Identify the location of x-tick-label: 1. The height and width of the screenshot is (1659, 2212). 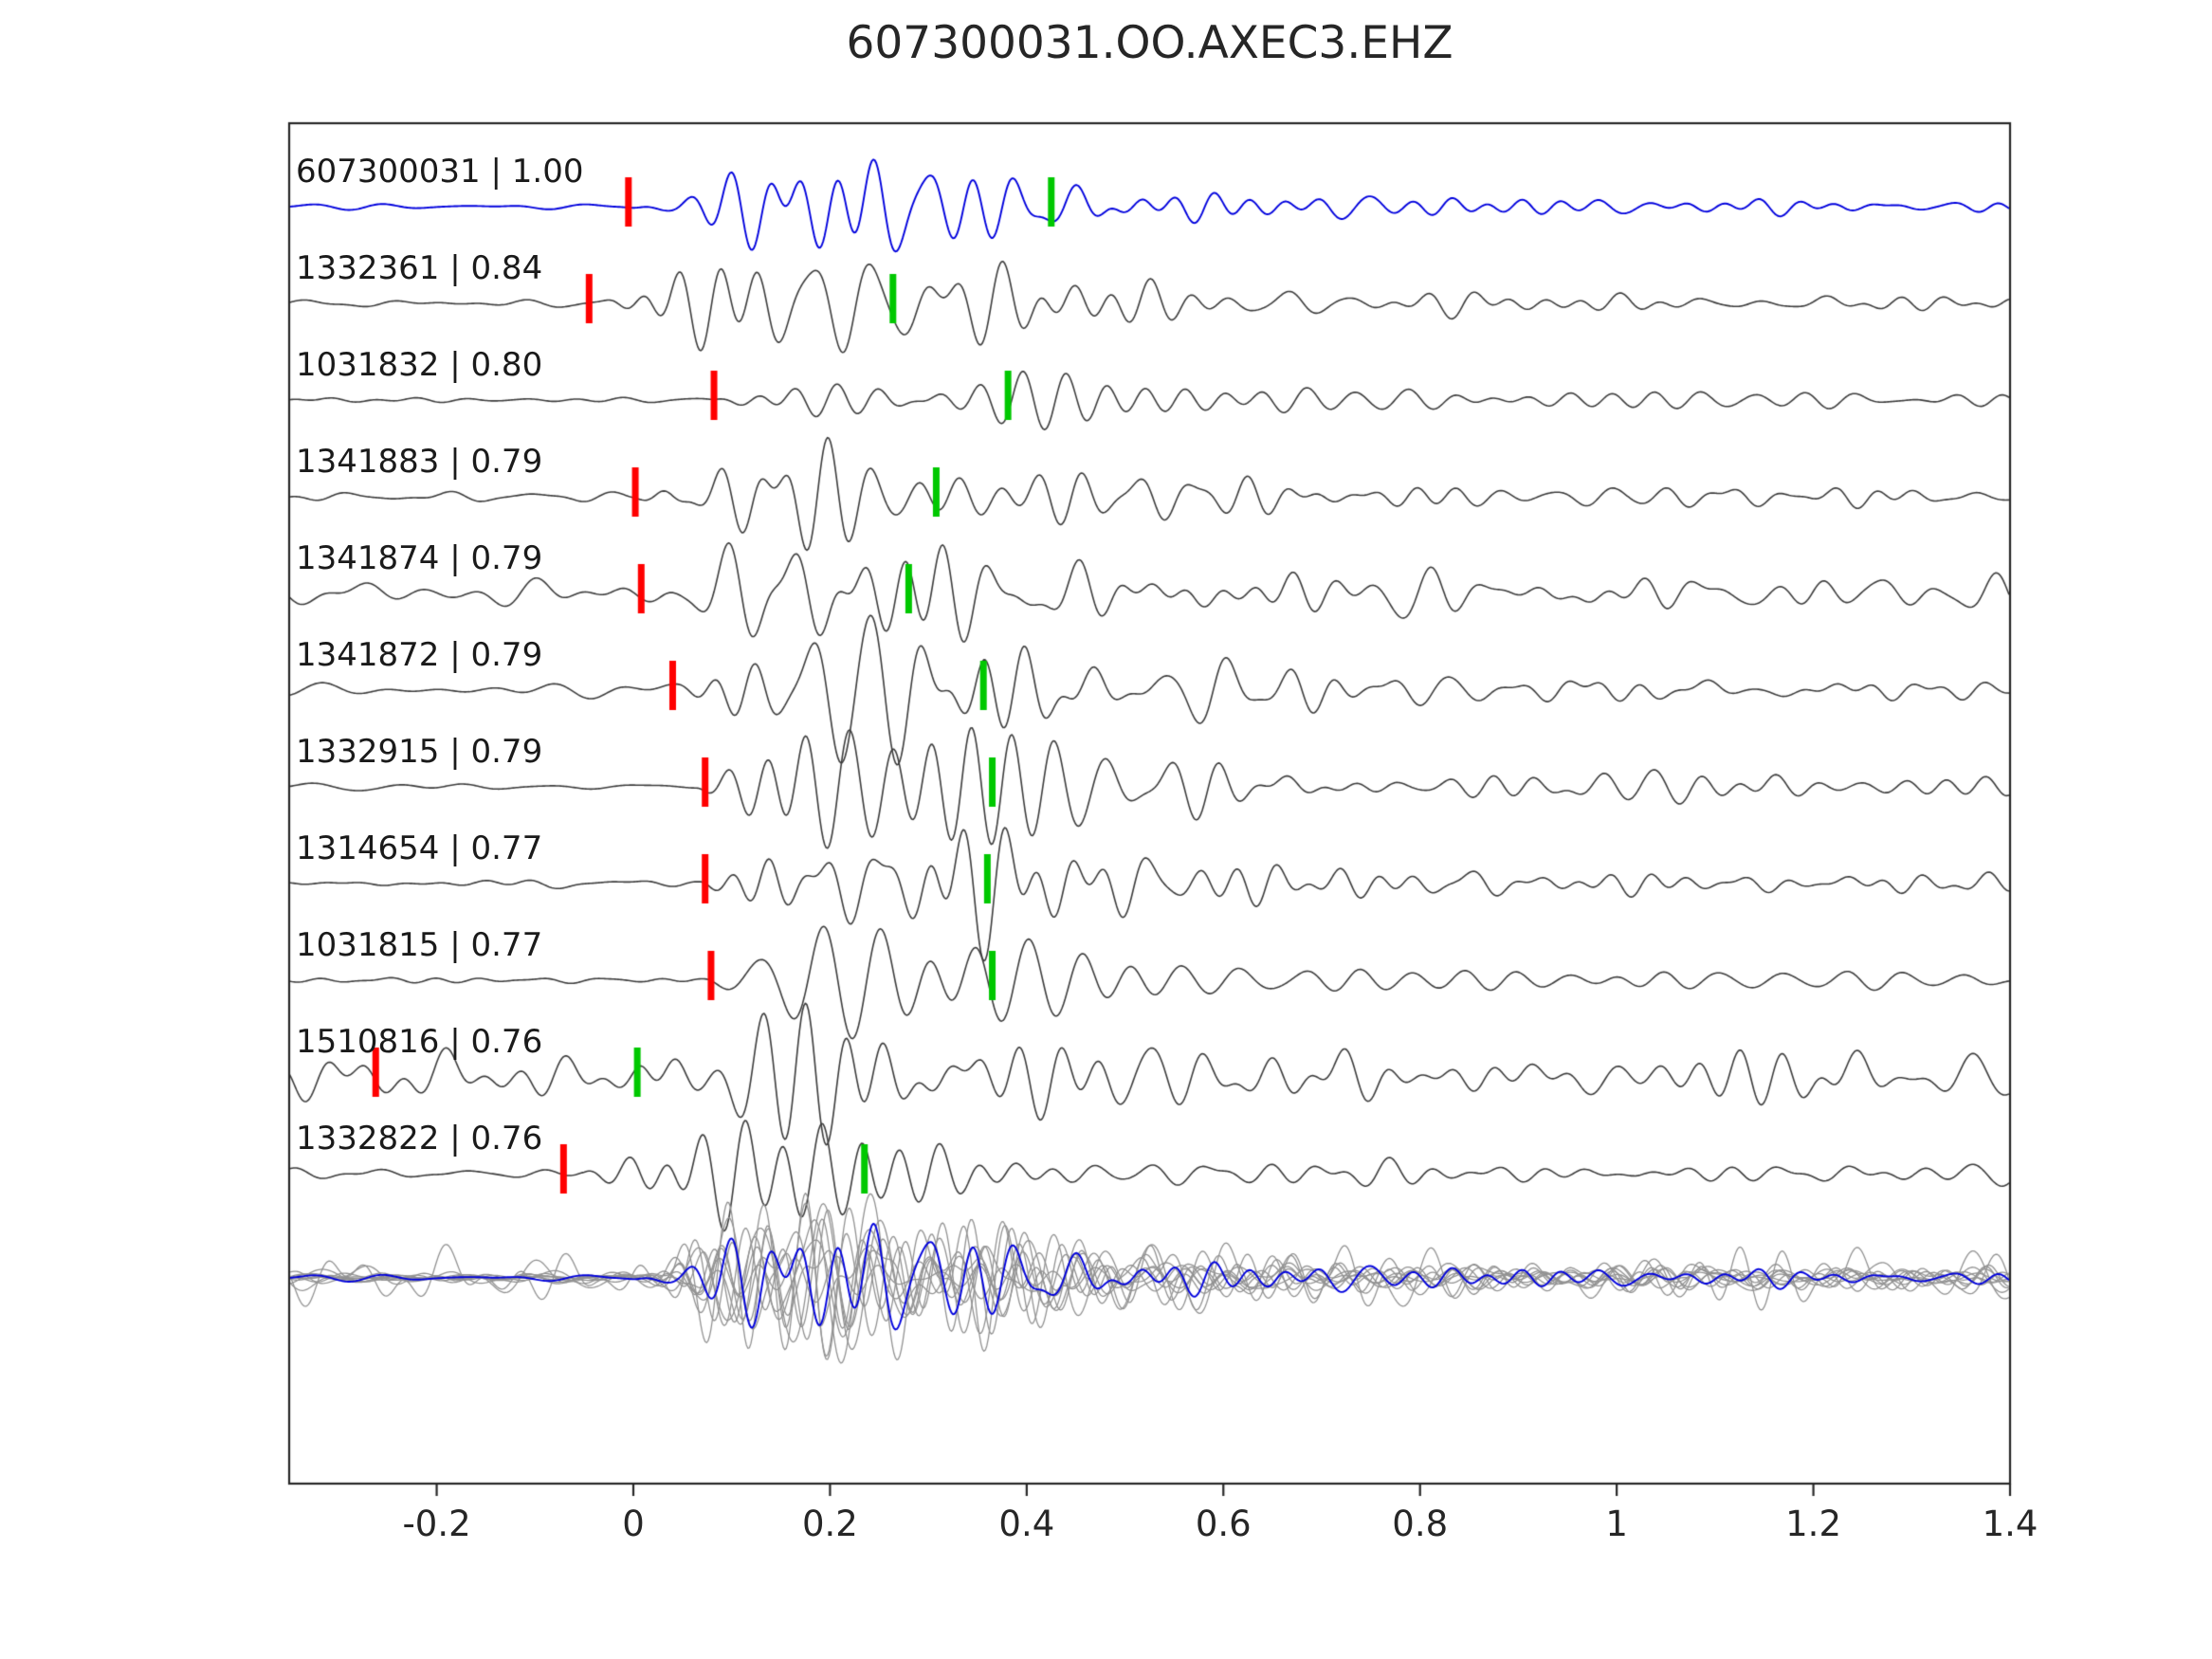
(1616, 1524).